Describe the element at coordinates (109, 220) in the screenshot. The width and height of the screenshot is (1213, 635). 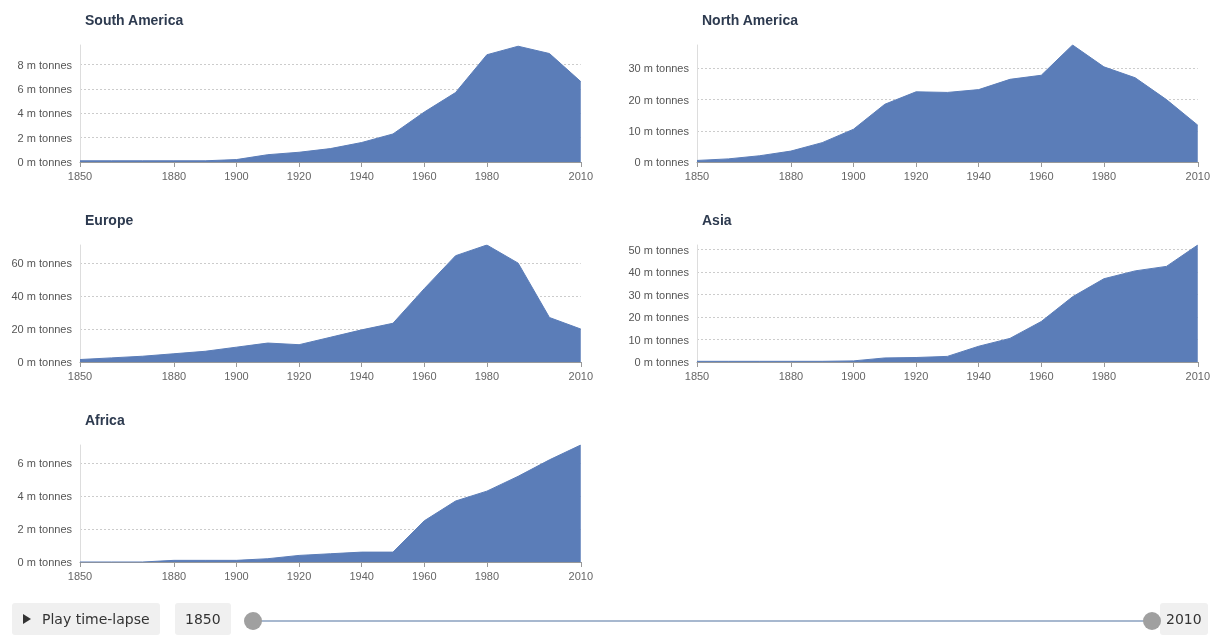
I see `chart-title: Europe` at that location.